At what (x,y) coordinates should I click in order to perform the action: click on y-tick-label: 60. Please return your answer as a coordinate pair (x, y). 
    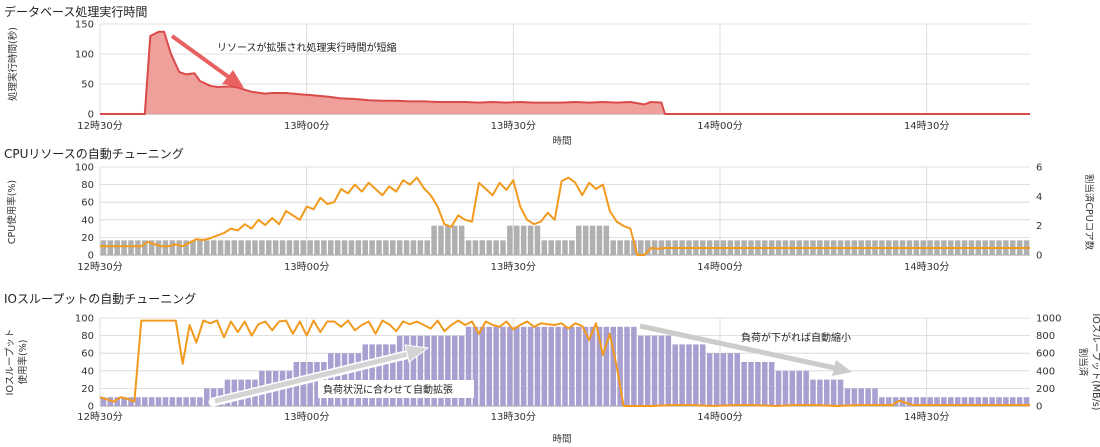
    Looking at the image, I should click on (87, 203).